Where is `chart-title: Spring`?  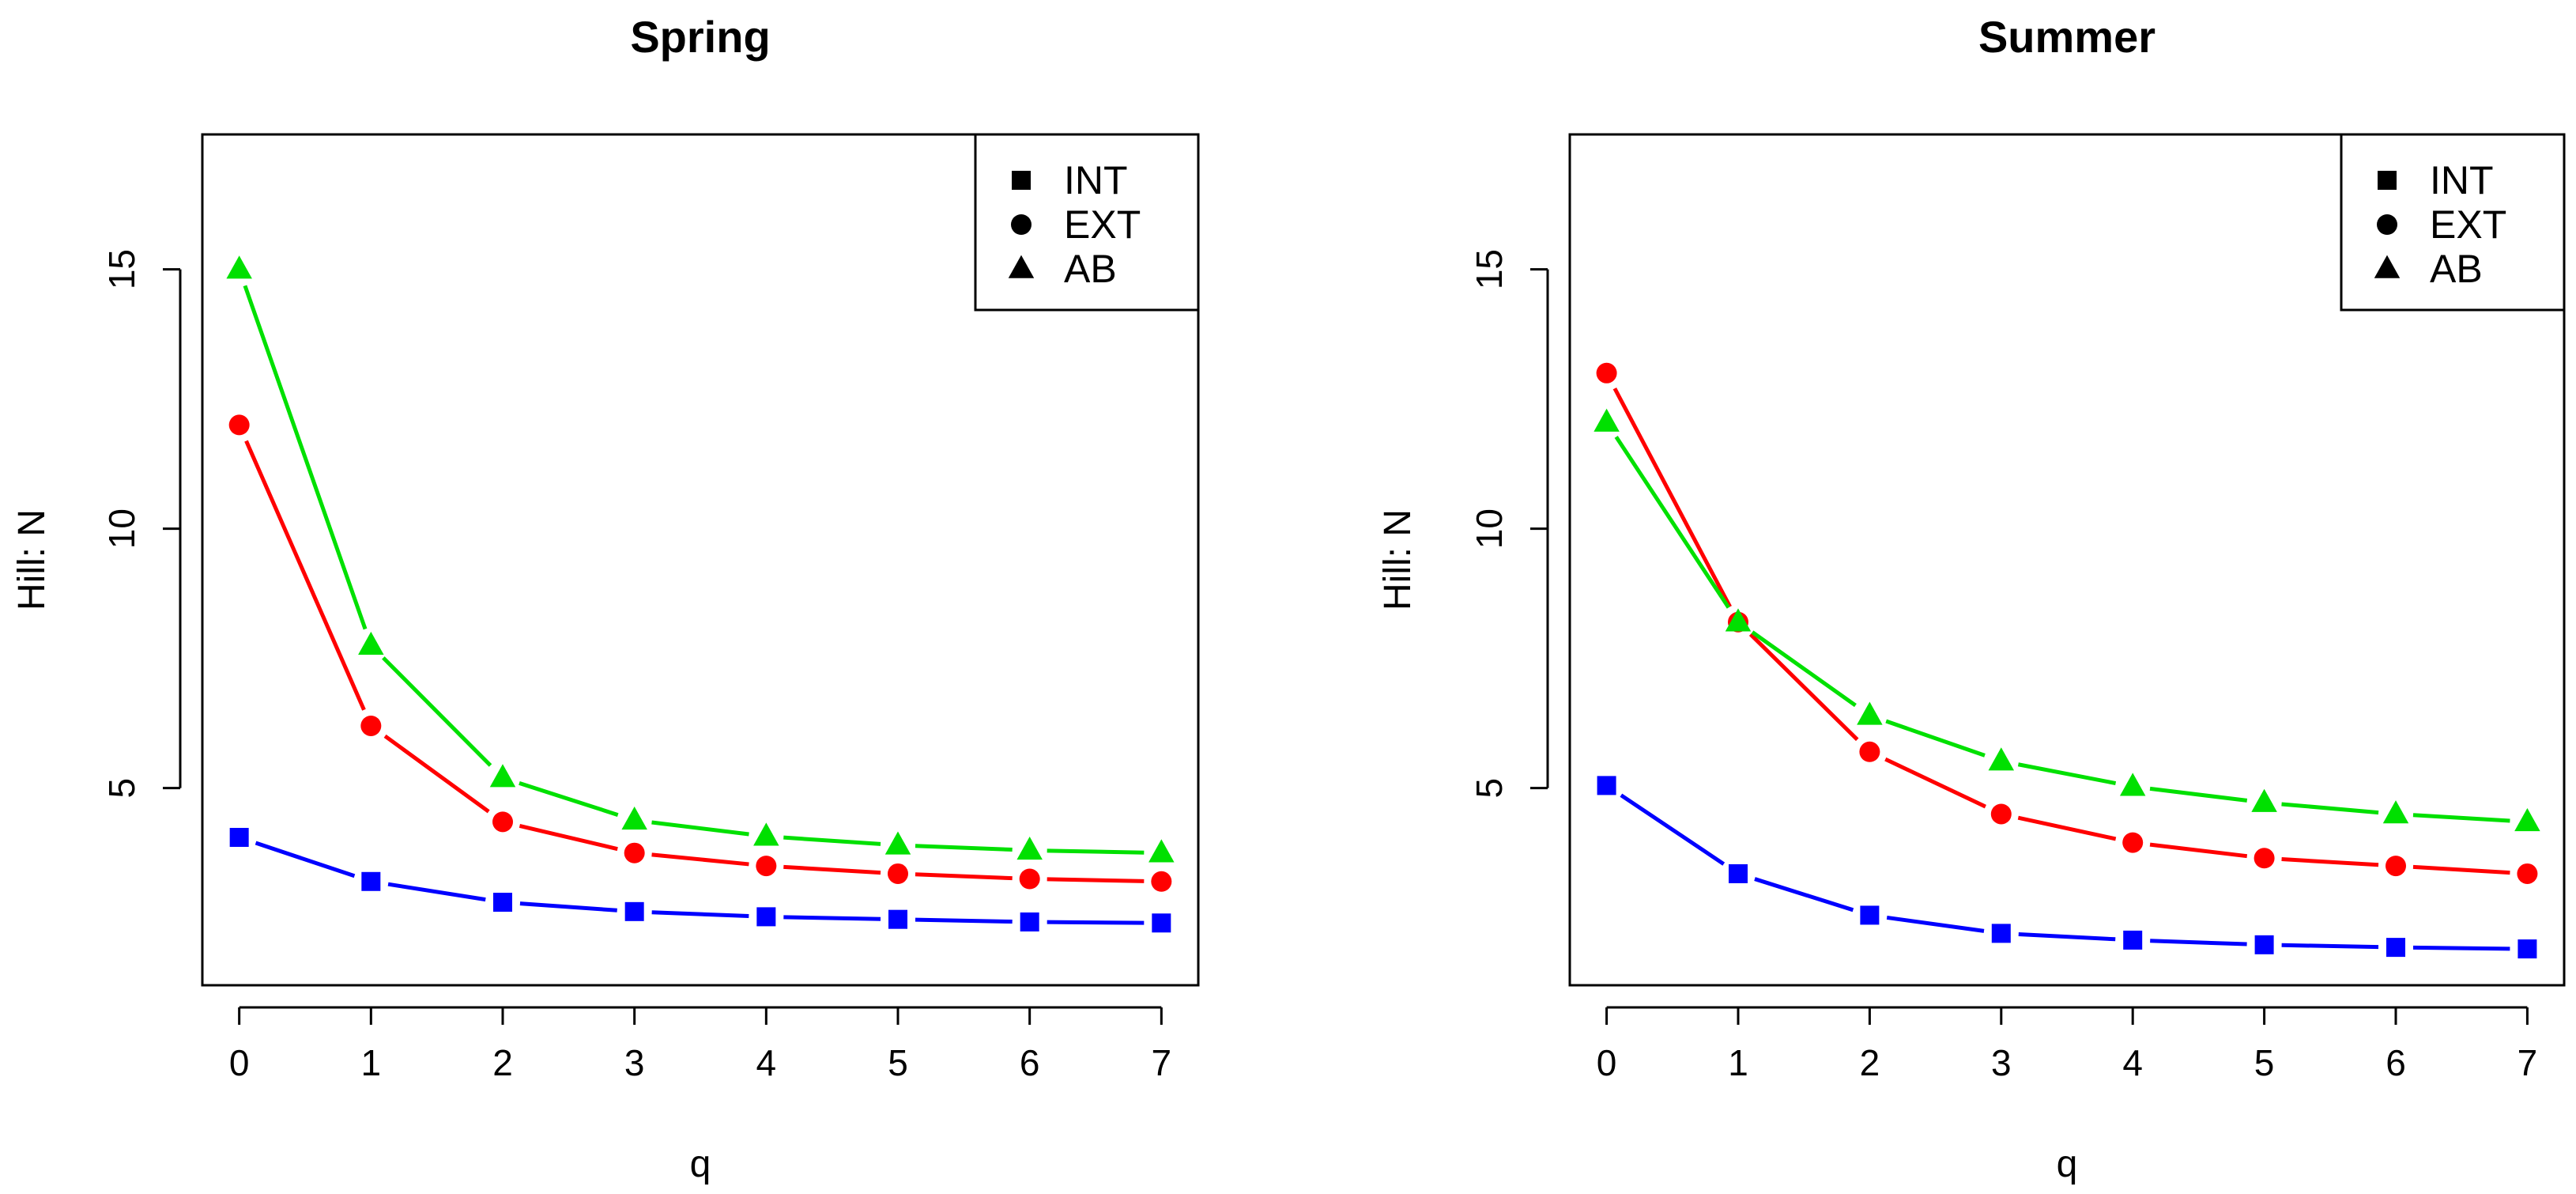 chart-title: Spring is located at coordinates (700, 37).